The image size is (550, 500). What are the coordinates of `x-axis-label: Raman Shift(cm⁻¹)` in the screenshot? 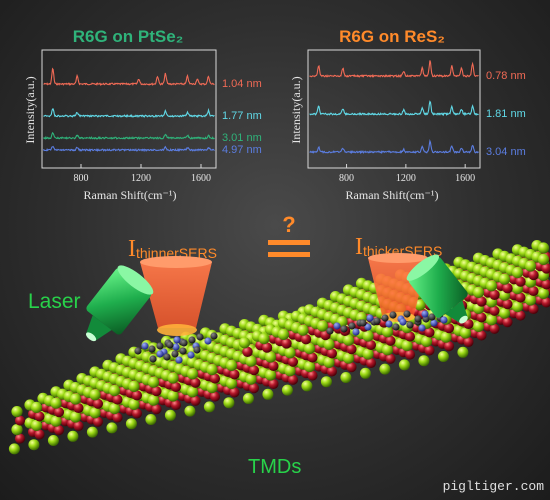 It's located at (130, 195).